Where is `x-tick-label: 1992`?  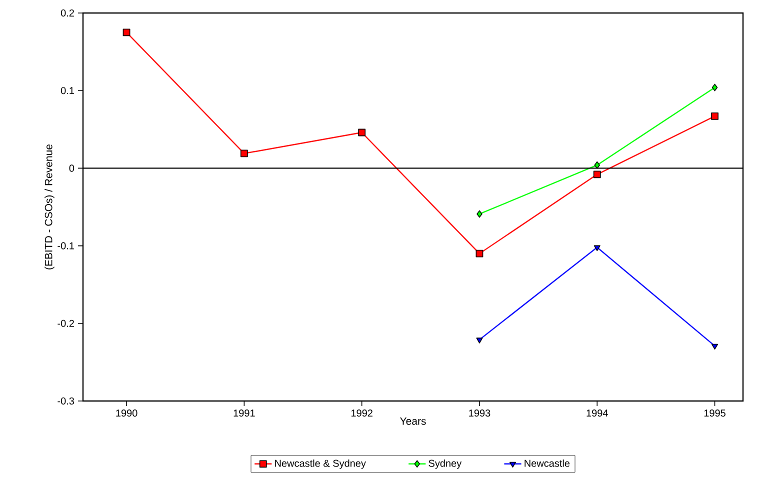
x-tick-label: 1992 is located at coordinates (361, 413).